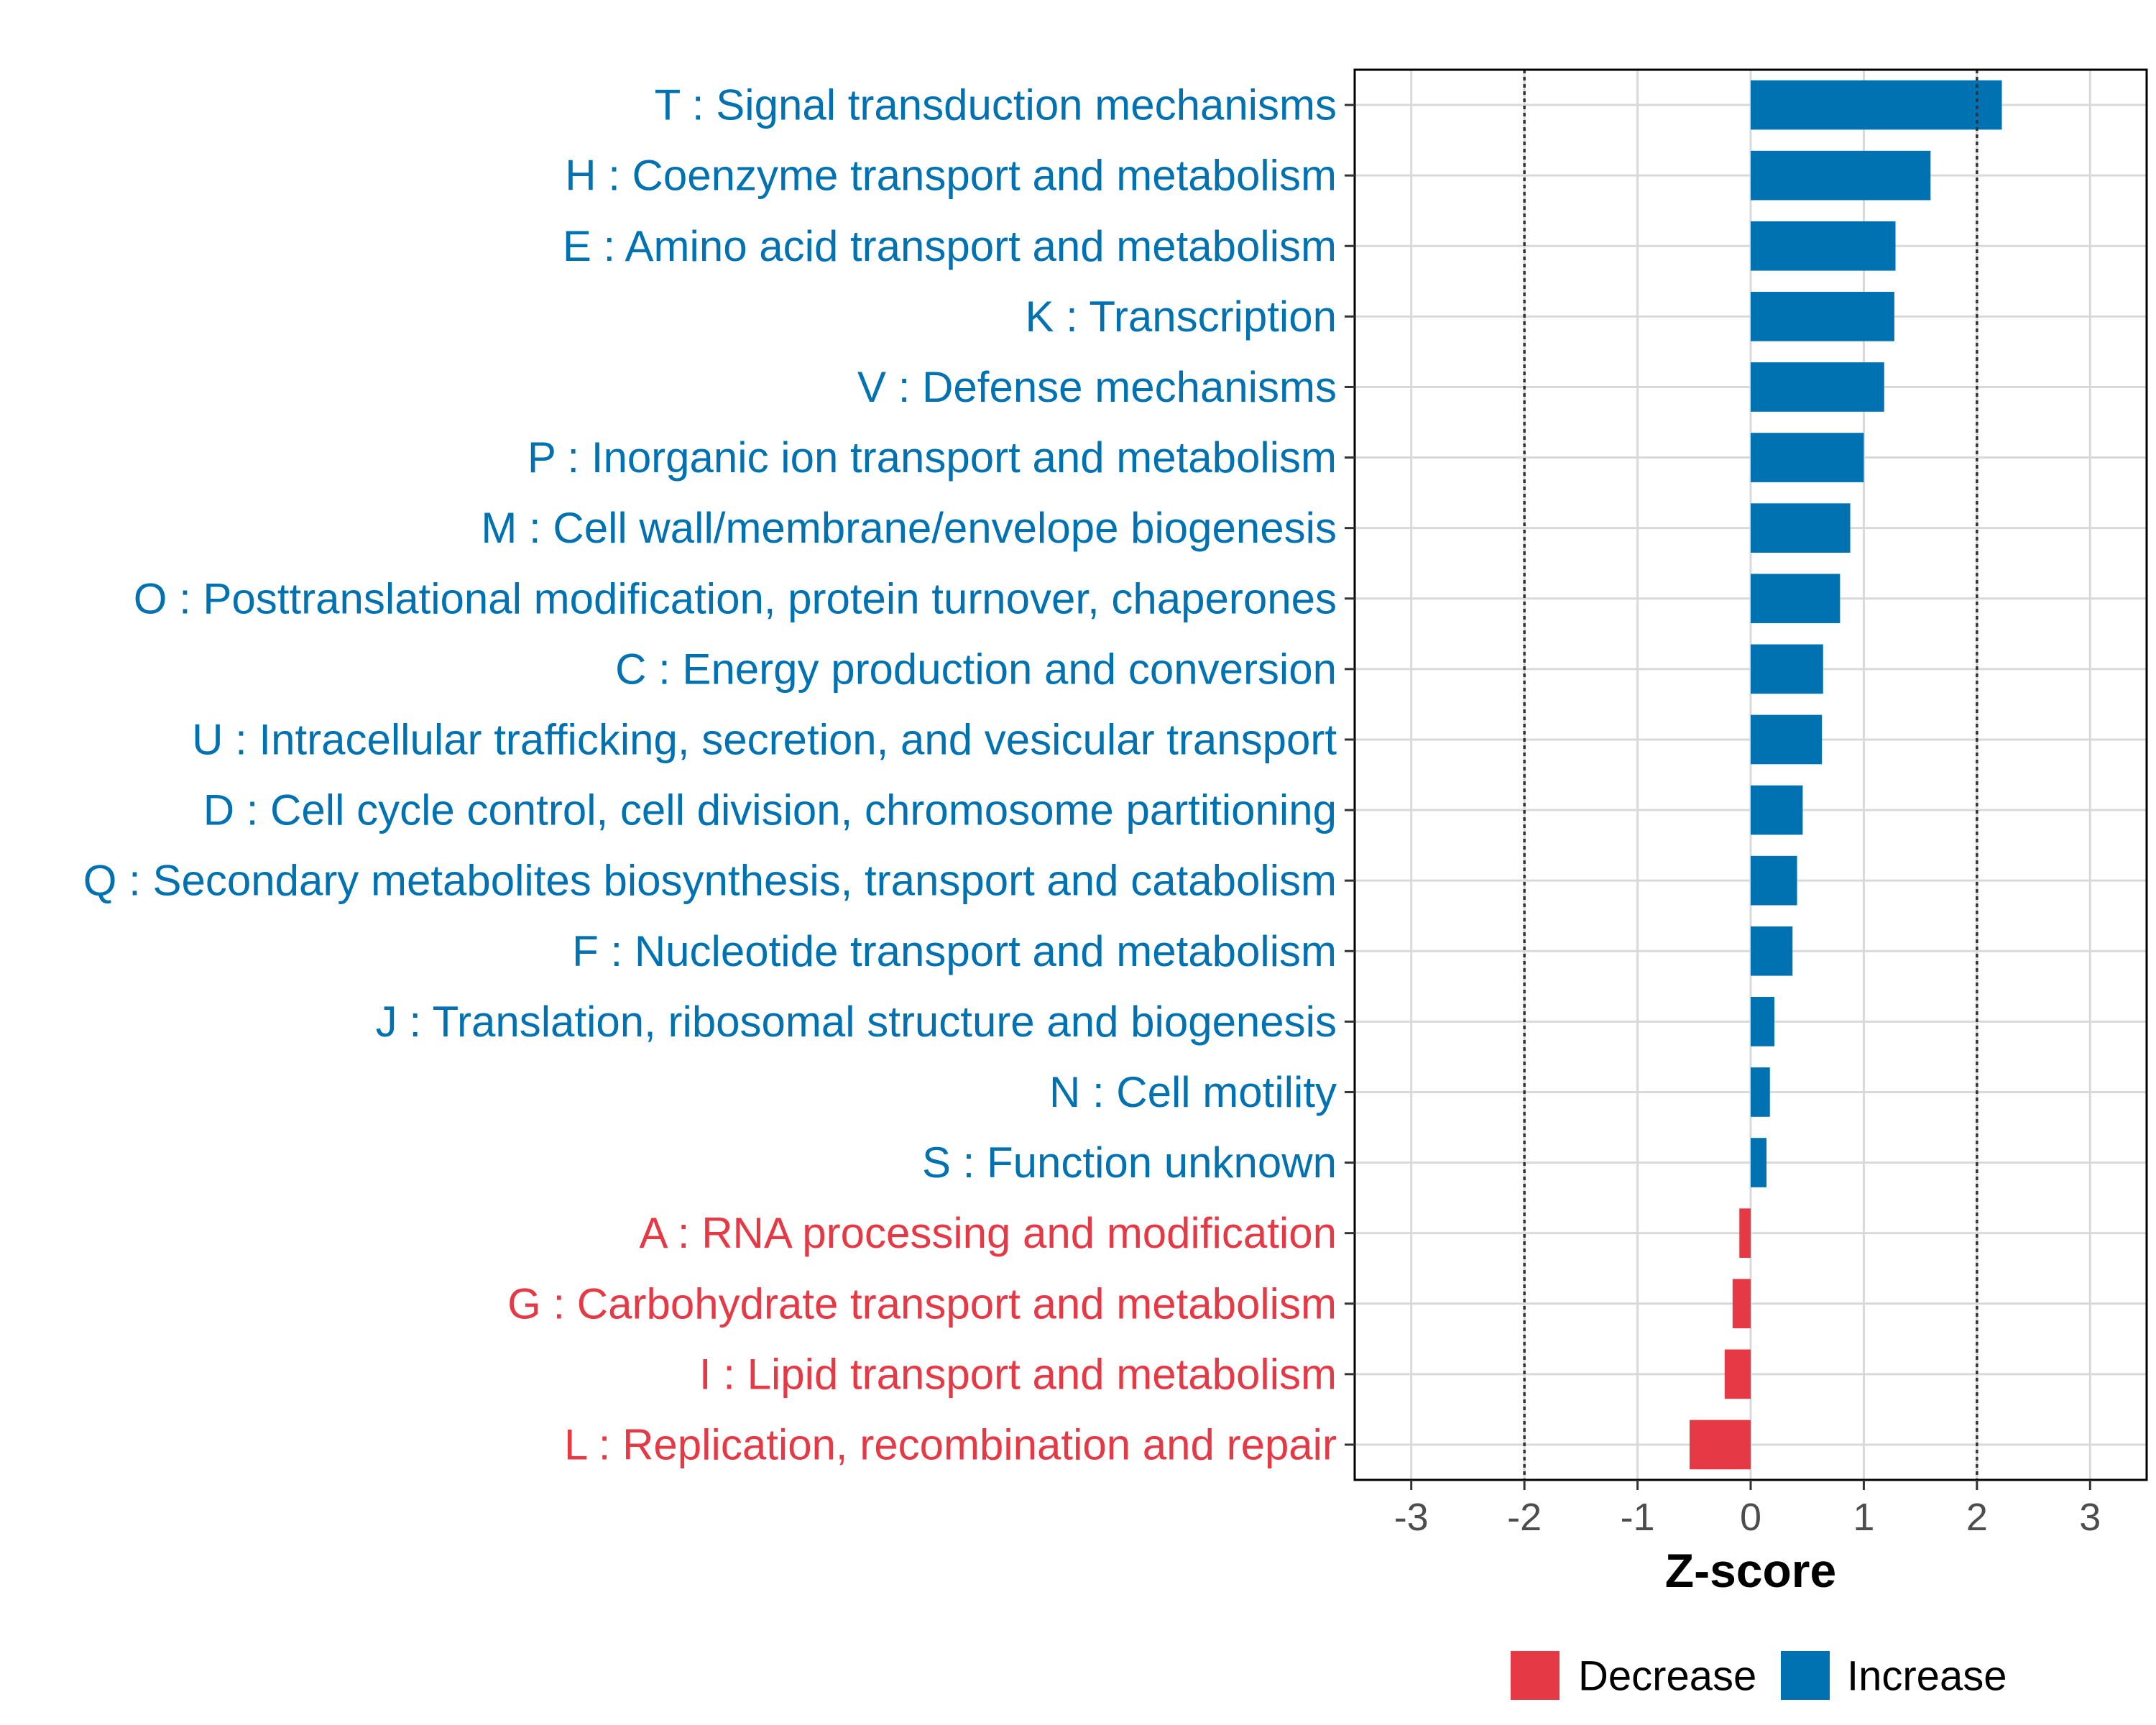 This screenshot has width=2156, height=1725. What do you see at coordinates (954, 951) in the screenshot?
I see `category-label: F : Nucleotide transport and metabolism` at bounding box center [954, 951].